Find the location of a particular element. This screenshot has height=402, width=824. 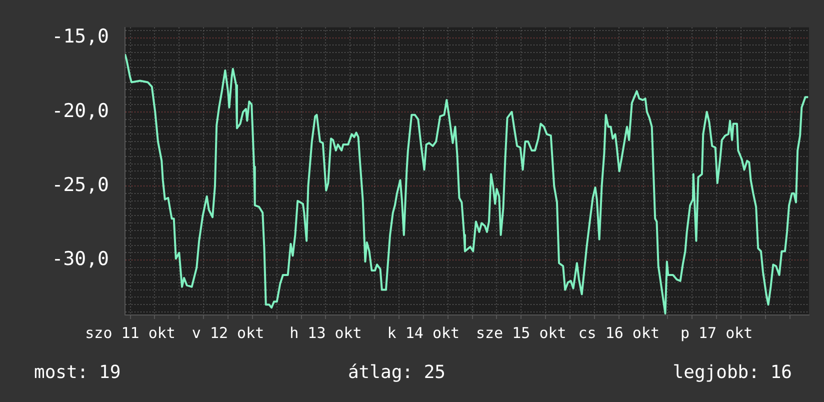

x-tick-label: v 12 okt is located at coordinates (228, 333).